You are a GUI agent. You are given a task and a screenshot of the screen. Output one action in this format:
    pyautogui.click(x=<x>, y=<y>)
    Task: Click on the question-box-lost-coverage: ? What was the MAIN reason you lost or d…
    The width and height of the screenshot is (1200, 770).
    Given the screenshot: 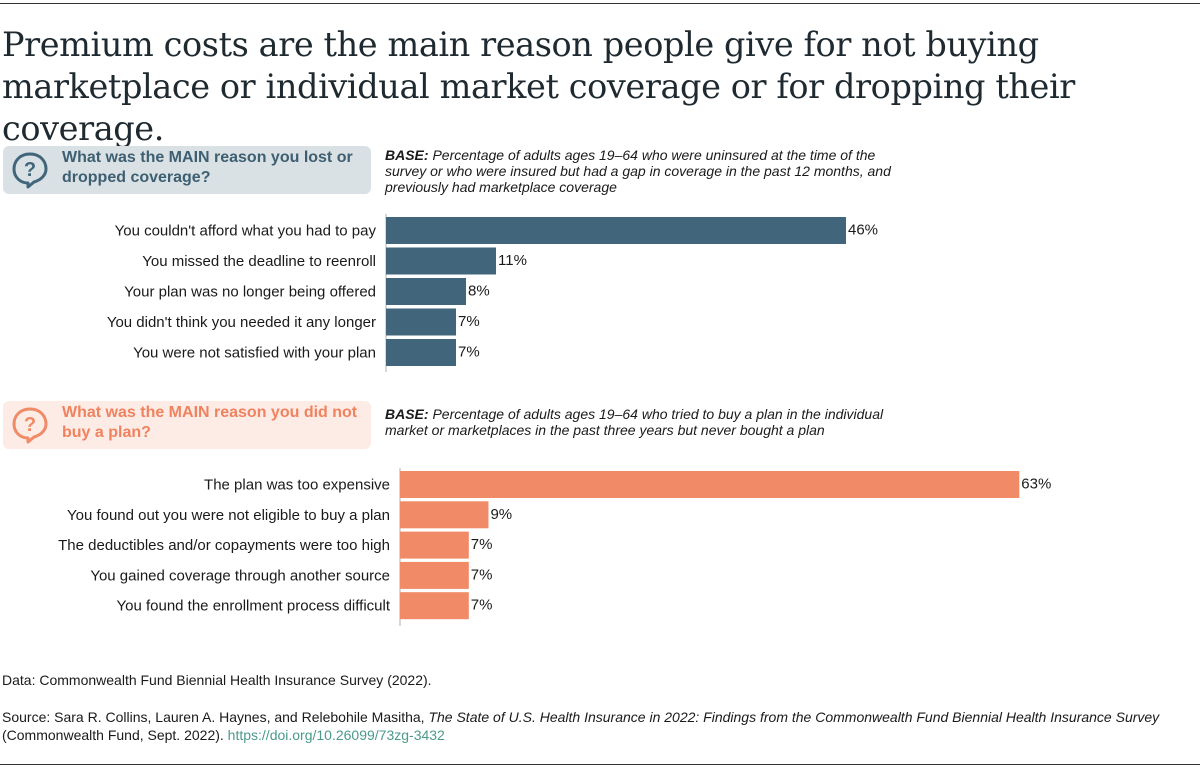 What is the action you would take?
    pyautogui.click(x=187, y=170)
    